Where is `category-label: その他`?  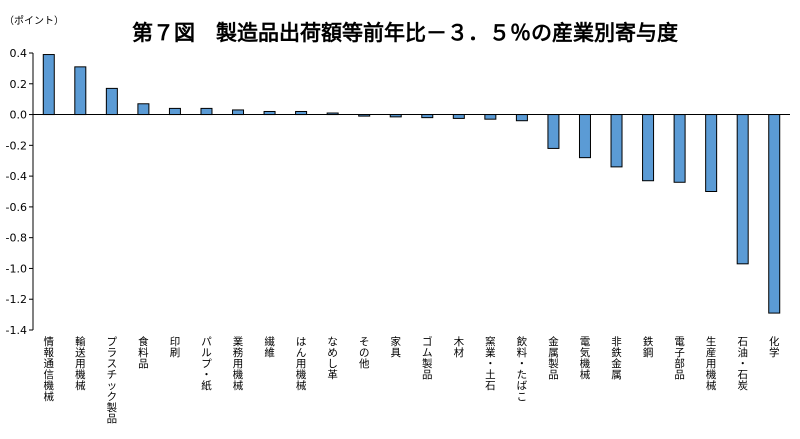 category-label: その他 is located at coordinates (364, 353).